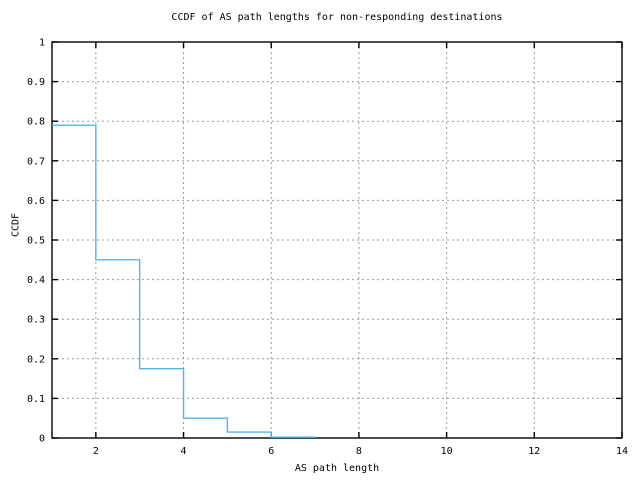 Image resolution: width=640 pixels, height=480 pixels. Describe the element at coordinates (359, 451) in the screenshot. I see `x-tick-label: 8` at that location.